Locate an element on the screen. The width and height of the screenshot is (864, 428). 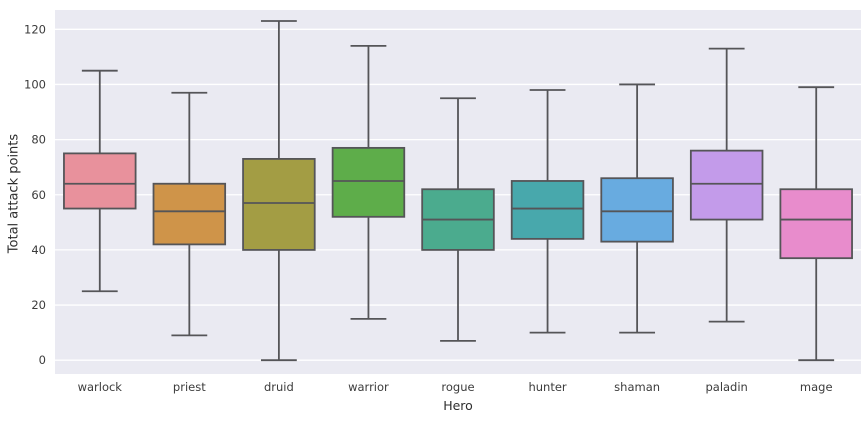
box-paladin is located at coordinates (726, 185).